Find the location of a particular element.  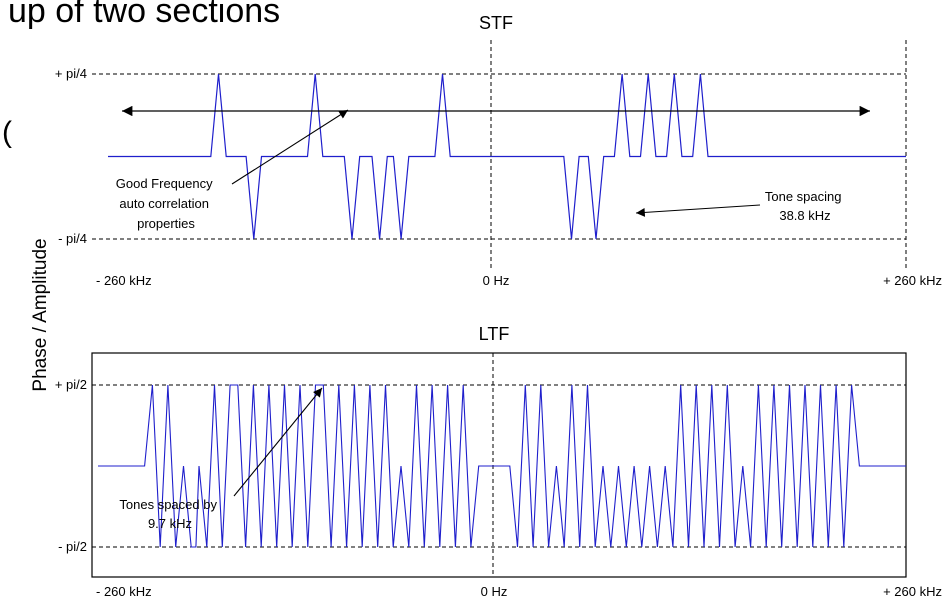

ltf-tone-spacing-arrow is located at coordinates (278, 442).